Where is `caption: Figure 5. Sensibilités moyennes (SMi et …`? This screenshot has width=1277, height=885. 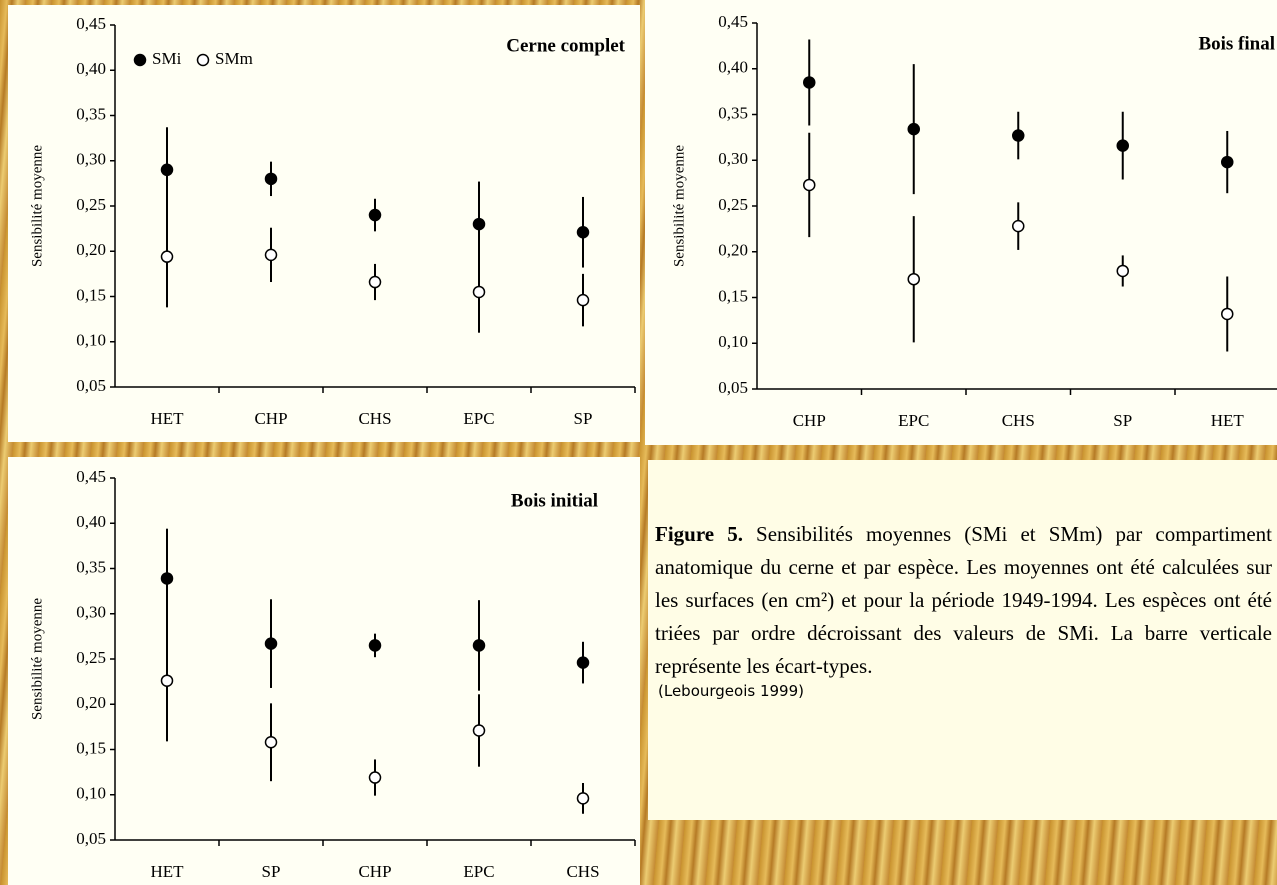
caption: Figure 5. Sensibilités moyennes (SMi et … is located at coordinates (963, 600).